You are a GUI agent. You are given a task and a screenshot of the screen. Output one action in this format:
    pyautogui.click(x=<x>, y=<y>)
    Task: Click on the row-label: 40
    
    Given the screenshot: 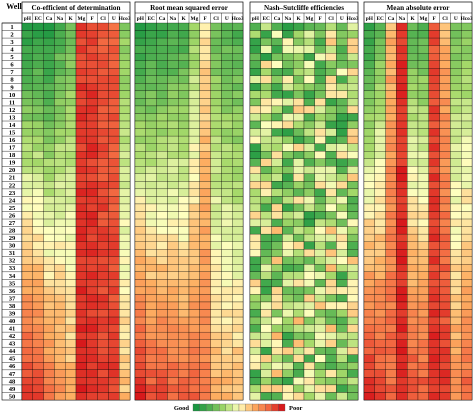 What is the action you would take?
    pyautogui.click(x=12, y=321)
    